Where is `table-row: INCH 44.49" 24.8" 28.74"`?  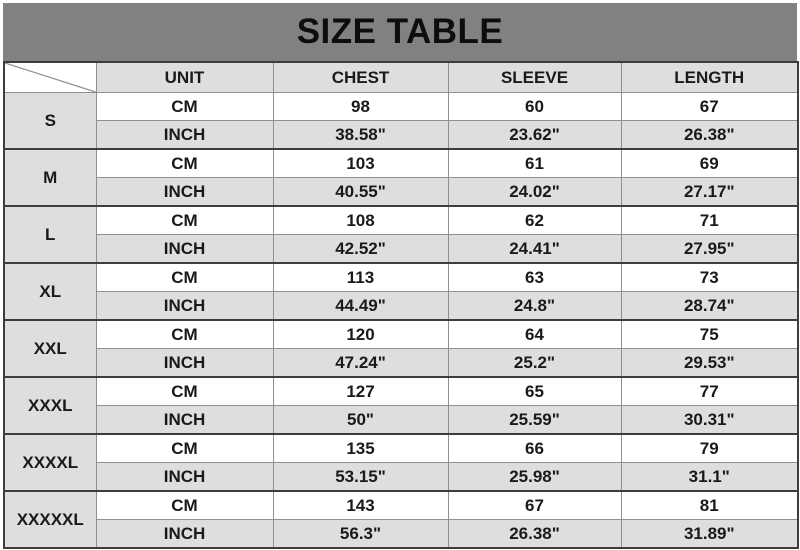 table-row: INCH 44.49" 24.8" 28.74" is located at coordinates (401, 306).